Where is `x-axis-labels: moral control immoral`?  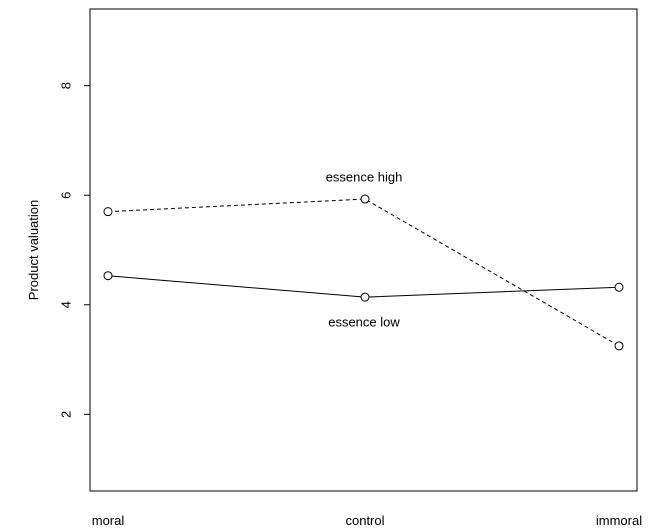 x-axis-labels: moral control immoral is located at coordinates (367, 520).